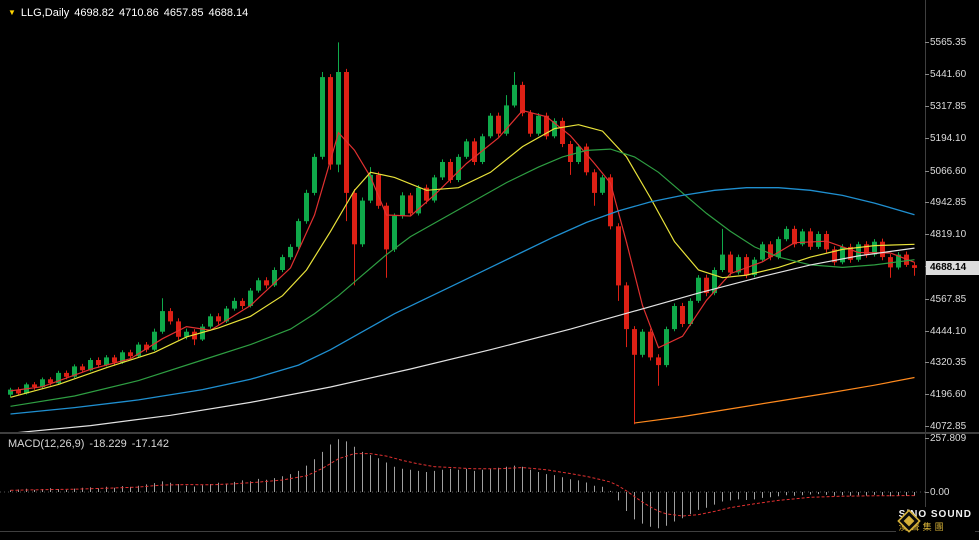 Image resolution: width=979 pixels, height=540 pixels. I want to click on axis-label: 4819.10, so click(948, 234).